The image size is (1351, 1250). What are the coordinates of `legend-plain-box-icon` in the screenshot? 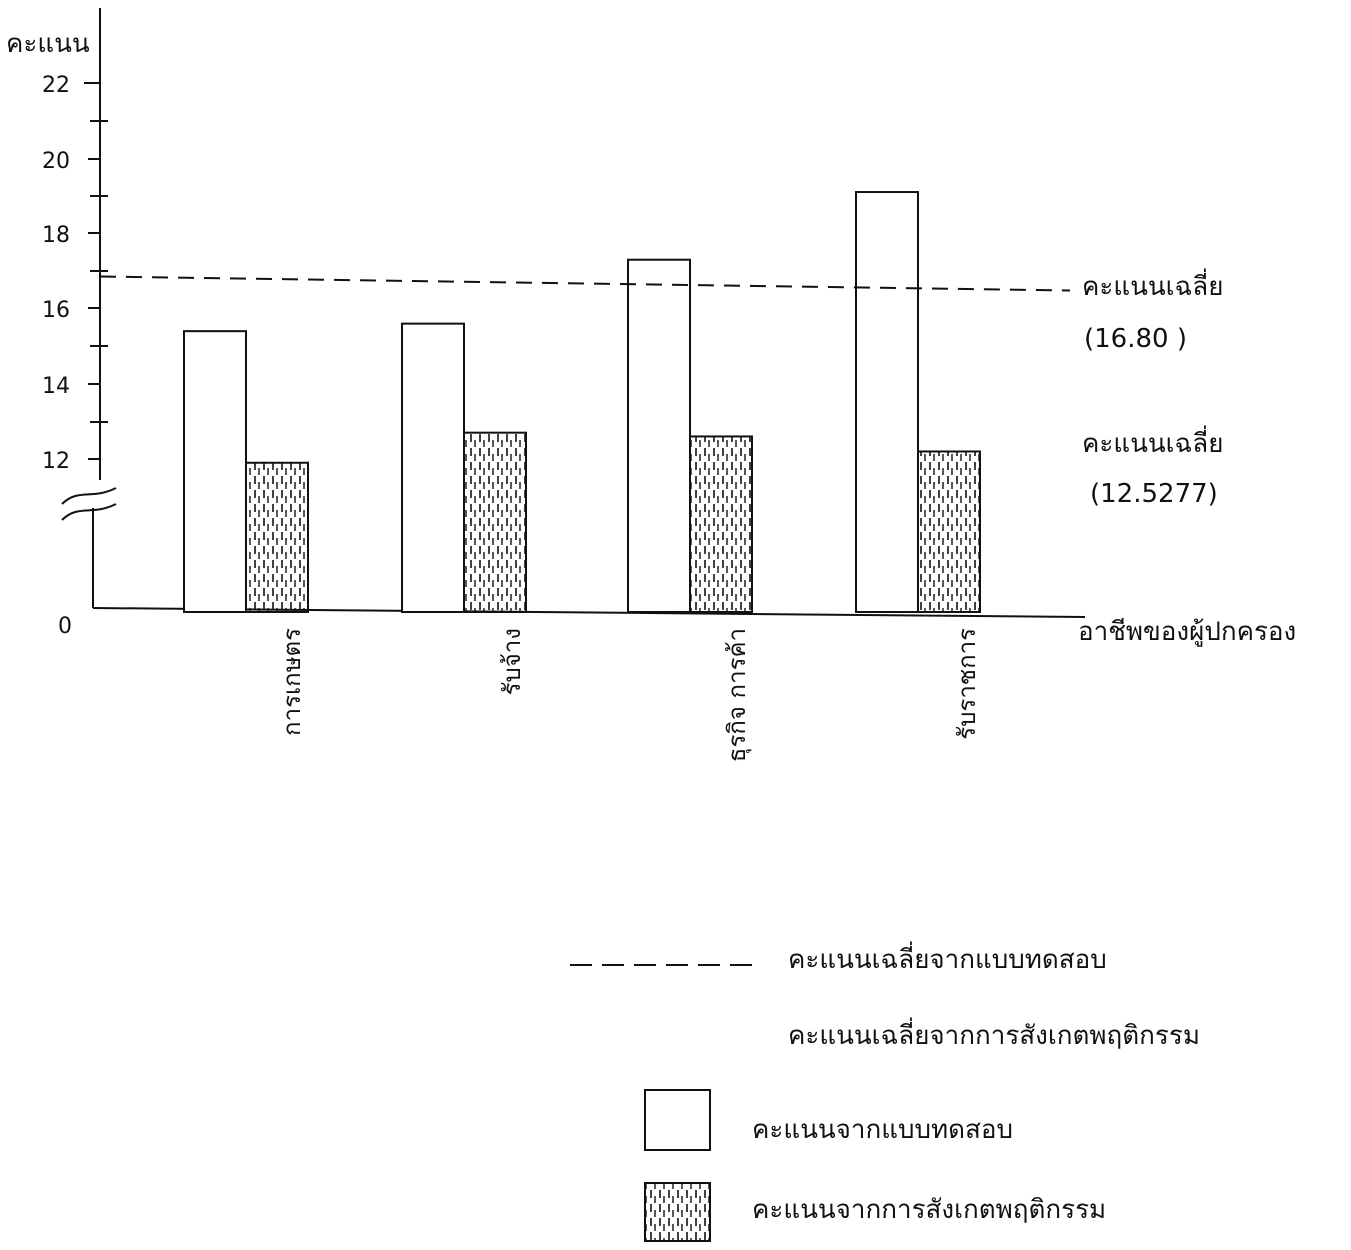 It's located at (677, 1120).